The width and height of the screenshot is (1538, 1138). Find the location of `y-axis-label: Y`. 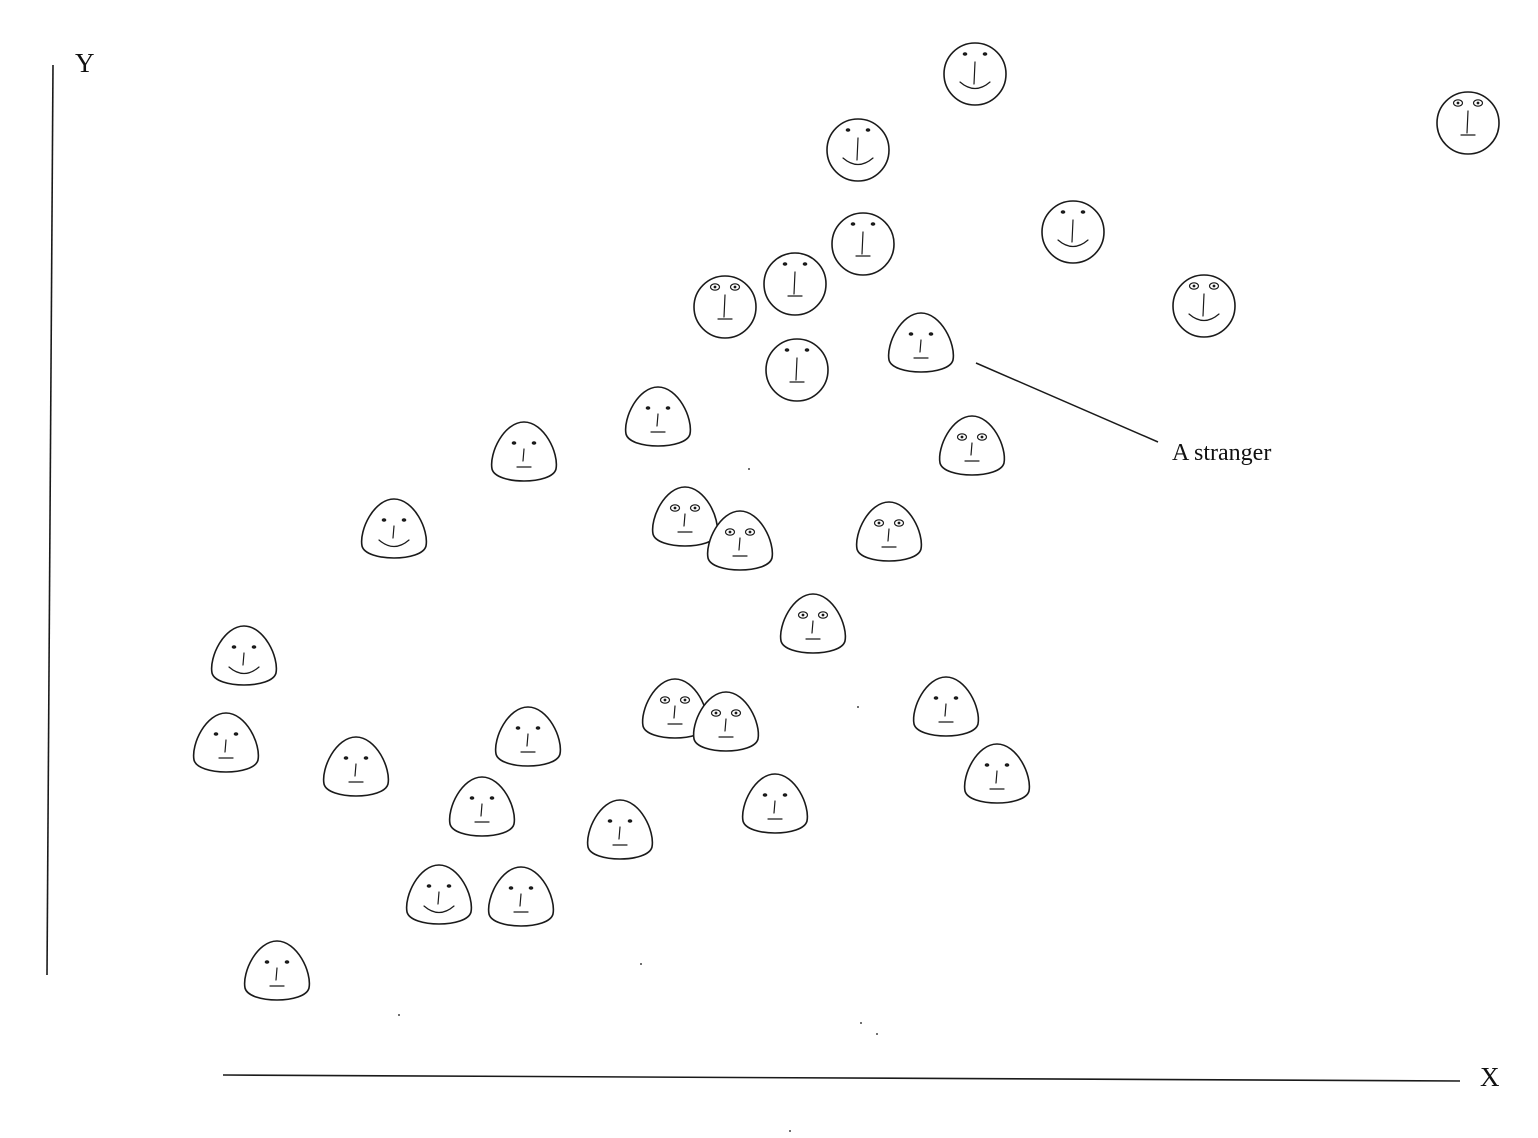

y-axis-label: Y is located at coordinates (85, 63).